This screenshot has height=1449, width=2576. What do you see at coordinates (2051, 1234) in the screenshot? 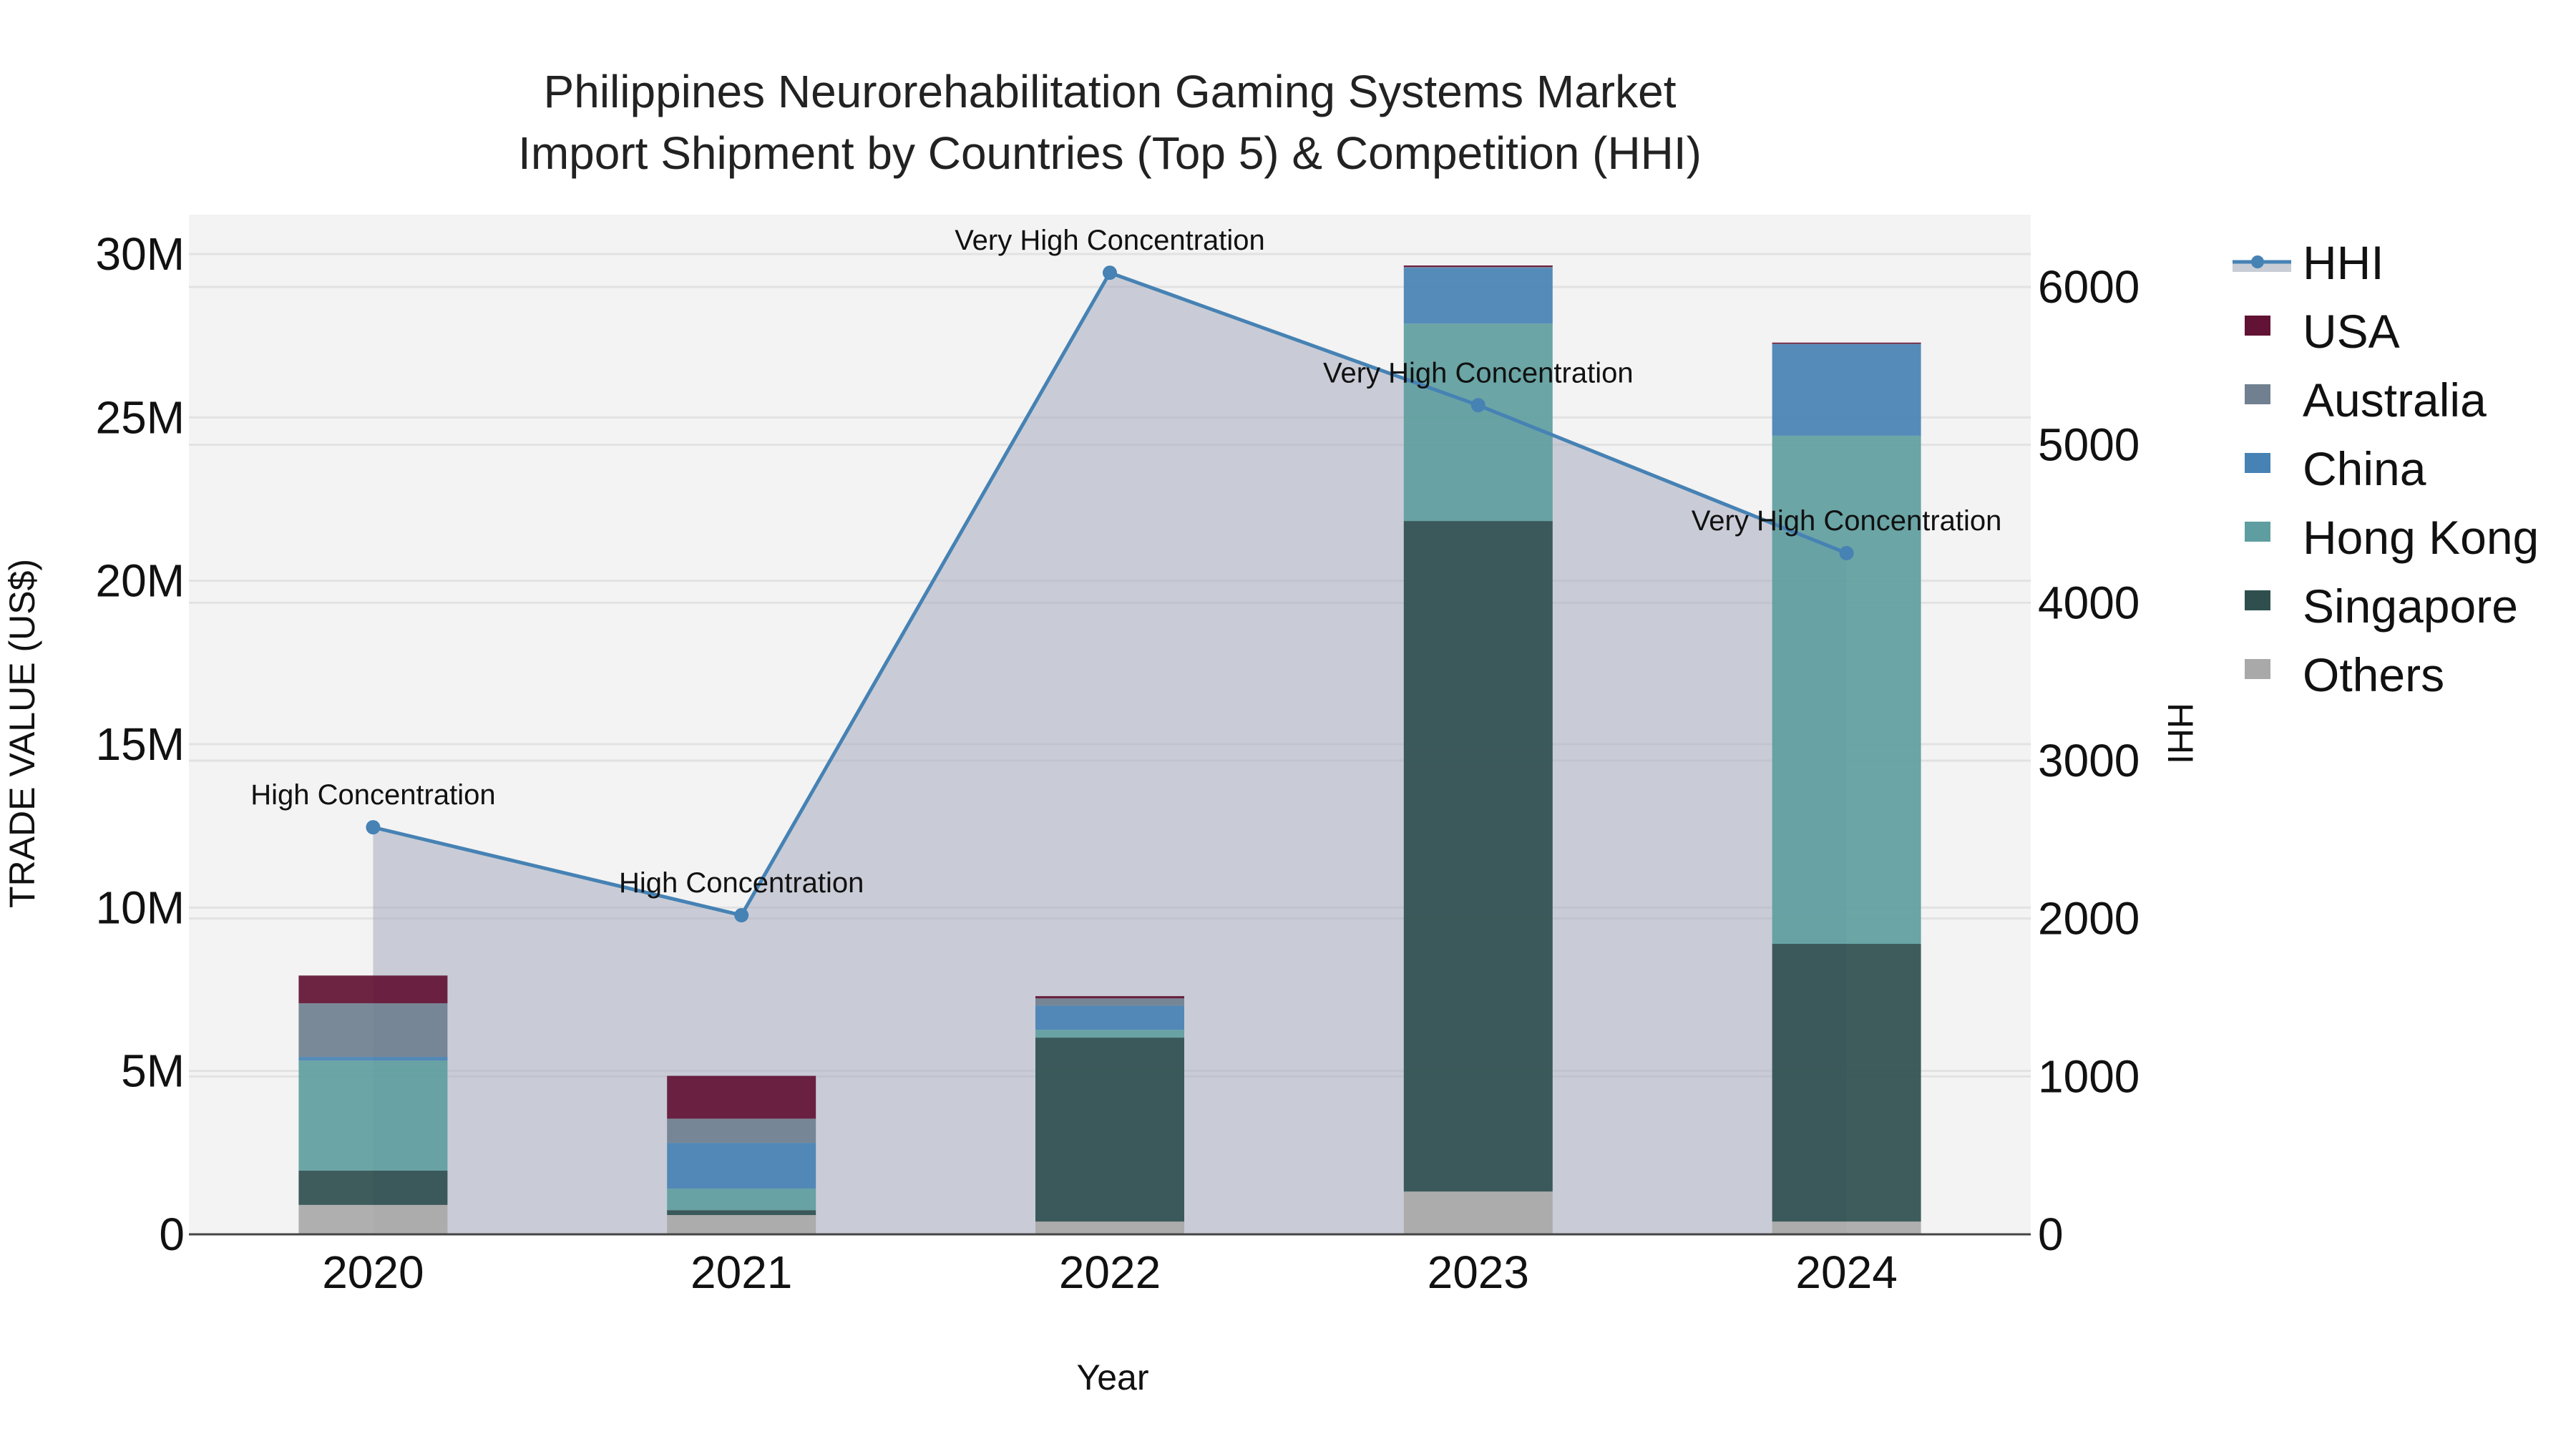
I see `y2-tick-label: 0` at bounding box center [2051, 1234].